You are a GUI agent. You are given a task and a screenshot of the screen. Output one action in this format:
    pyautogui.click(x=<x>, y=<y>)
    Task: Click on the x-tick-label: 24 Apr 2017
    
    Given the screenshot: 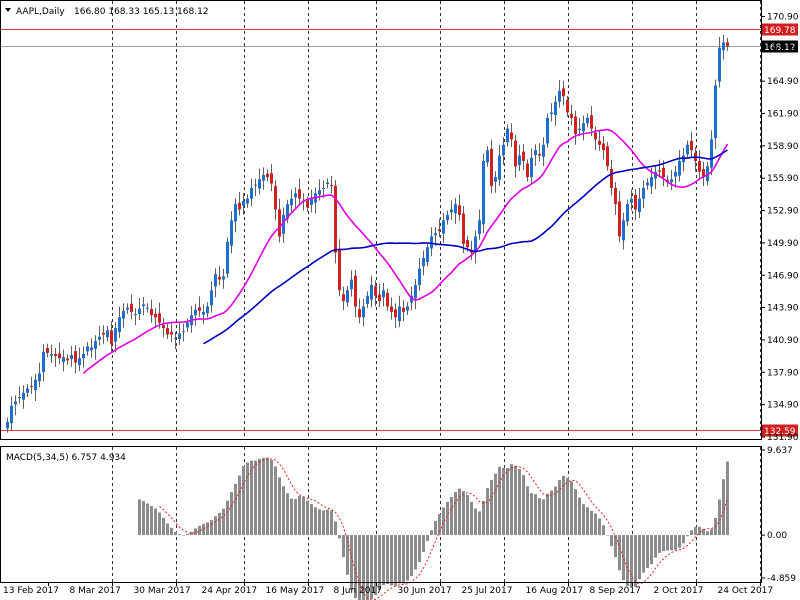 What is the action you would take?
    pyautogui.click(x=230, y=591)
    